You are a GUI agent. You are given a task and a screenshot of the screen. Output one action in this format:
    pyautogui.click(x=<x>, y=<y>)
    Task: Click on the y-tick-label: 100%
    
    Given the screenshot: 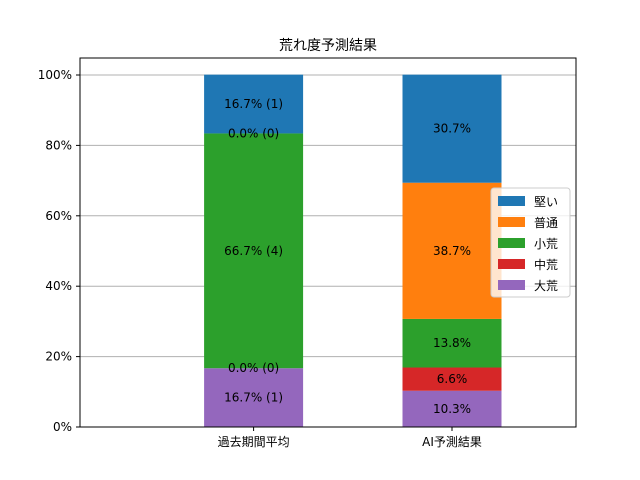 What is the action you would take?
    pyautogui.click(x=55, y=75)
    